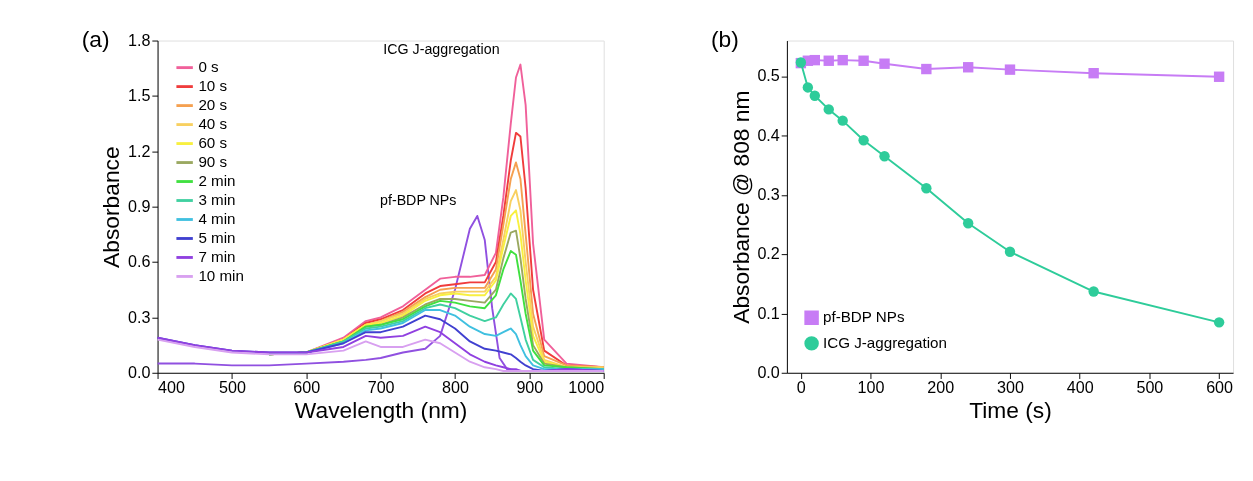  Describe the element at coordinates (381, 409) in the screenshot. I see `x-axis-title: Wavelength (nm)` at that location.